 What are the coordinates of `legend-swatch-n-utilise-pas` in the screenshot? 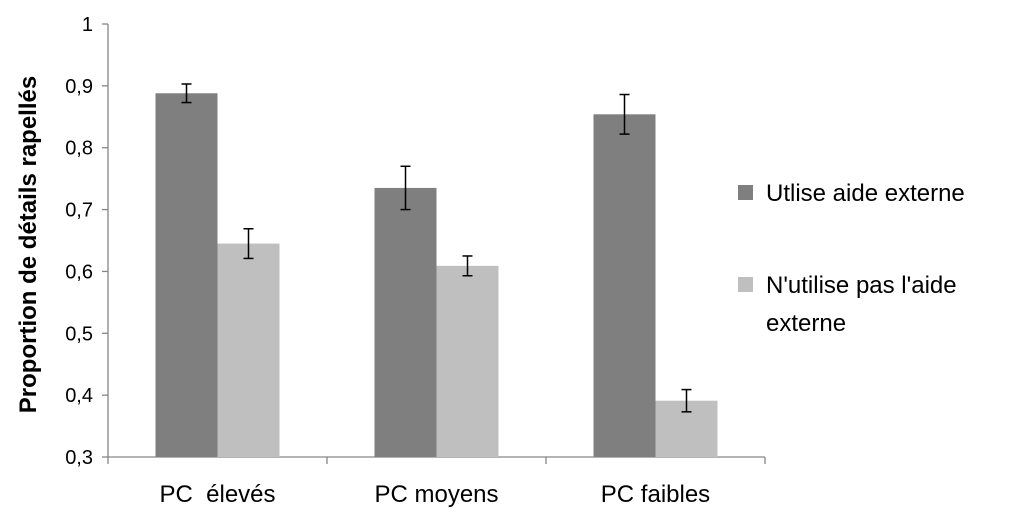 It's located at (745, 284).